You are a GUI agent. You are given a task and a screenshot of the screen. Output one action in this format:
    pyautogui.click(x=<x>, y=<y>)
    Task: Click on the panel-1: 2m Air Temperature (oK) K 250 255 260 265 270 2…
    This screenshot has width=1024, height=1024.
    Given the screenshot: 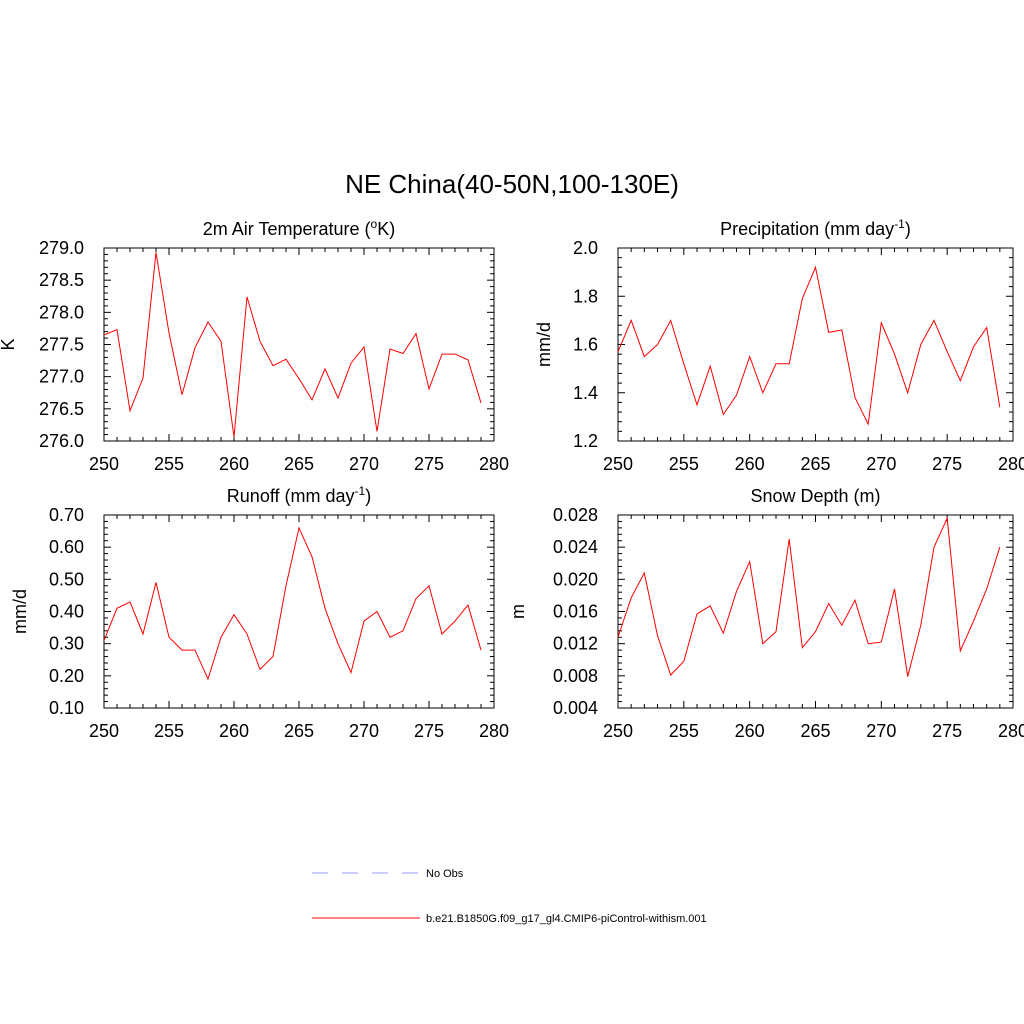 What is the action you would take?
    pyautogui.click(x=254, y=345)
    